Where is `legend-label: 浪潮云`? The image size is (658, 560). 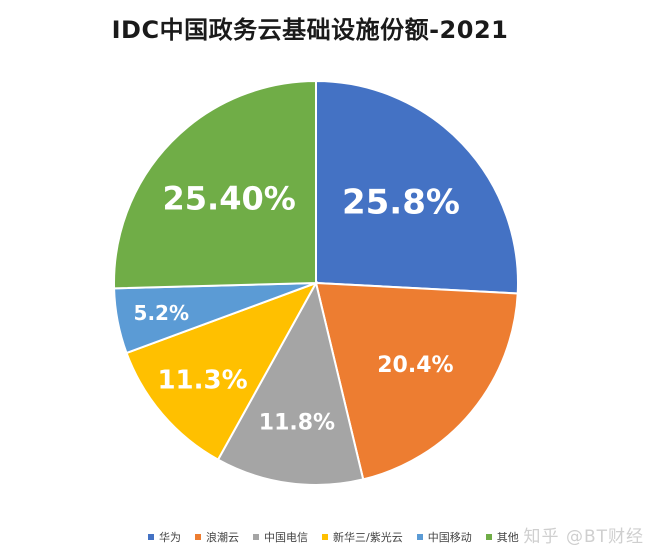
legend-label: 浪潮云 is located at coordinates (222, 537).